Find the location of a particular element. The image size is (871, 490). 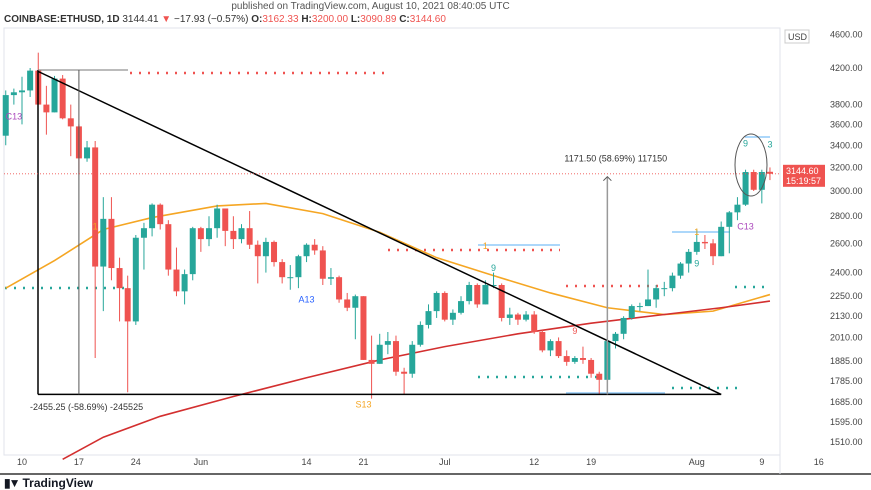

x-tick-label: 10 is located at coordinates (22, 462).